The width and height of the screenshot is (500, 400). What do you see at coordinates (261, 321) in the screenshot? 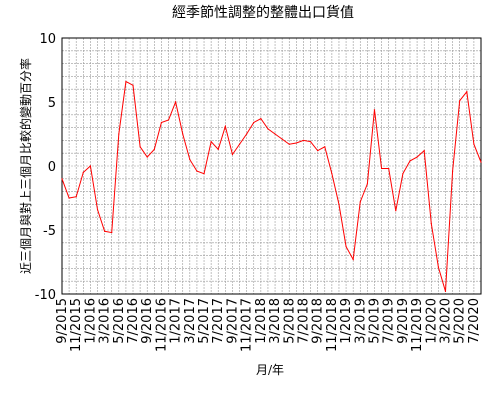
I see `x-tick-label: 1/2018` at bounding box center [261, 321].